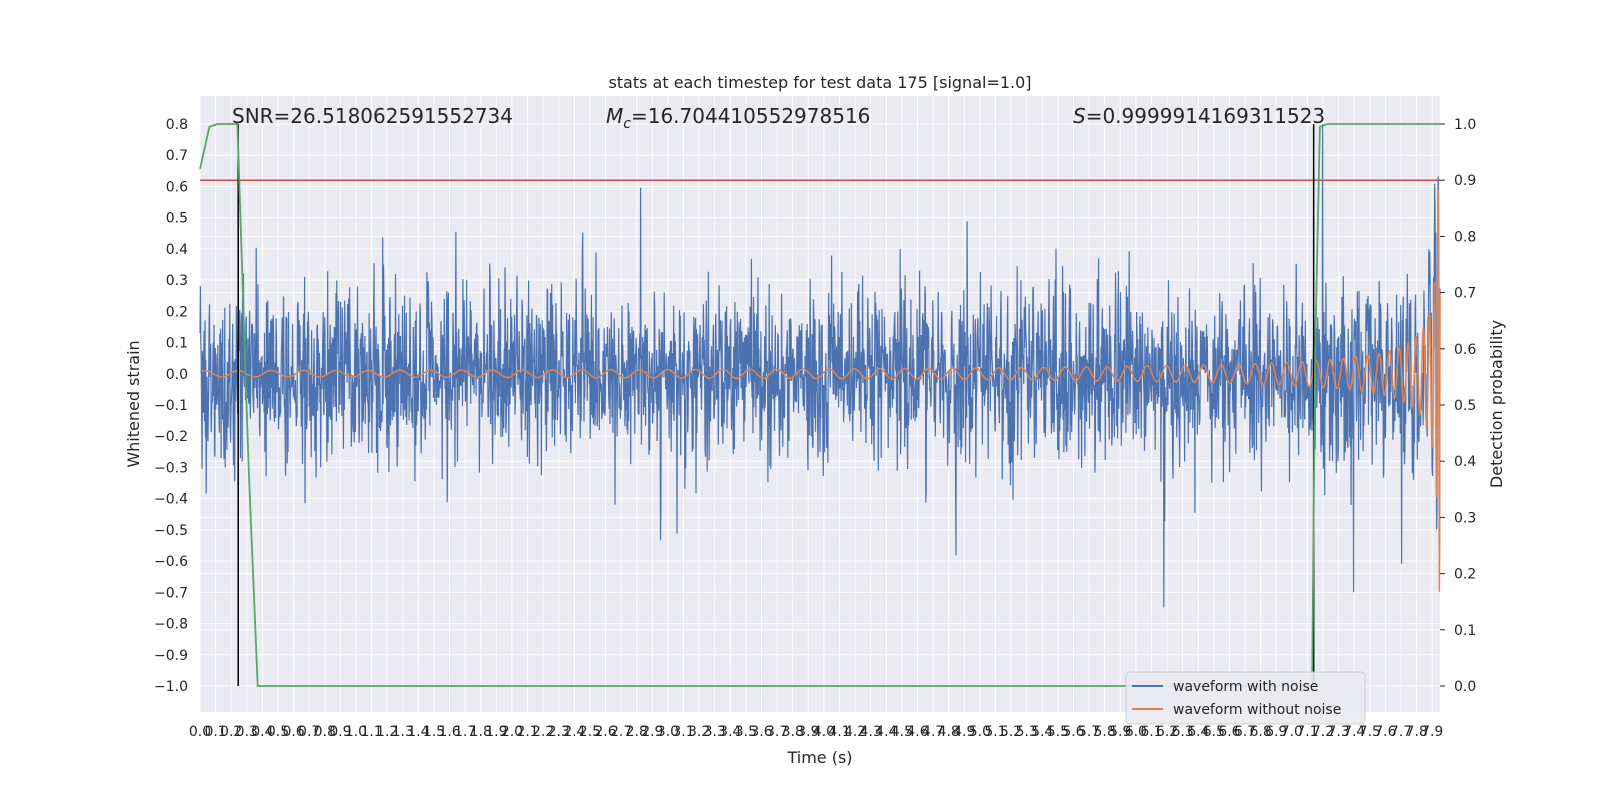 The width and height of the screenshot is (1600, 800). I want to click on y-right-axis-ticks: 1.0 0.9 0.8 0.7 0.6 0.5 0.4 0.3 0.2 0.1 0.0, so click(1458, 406).